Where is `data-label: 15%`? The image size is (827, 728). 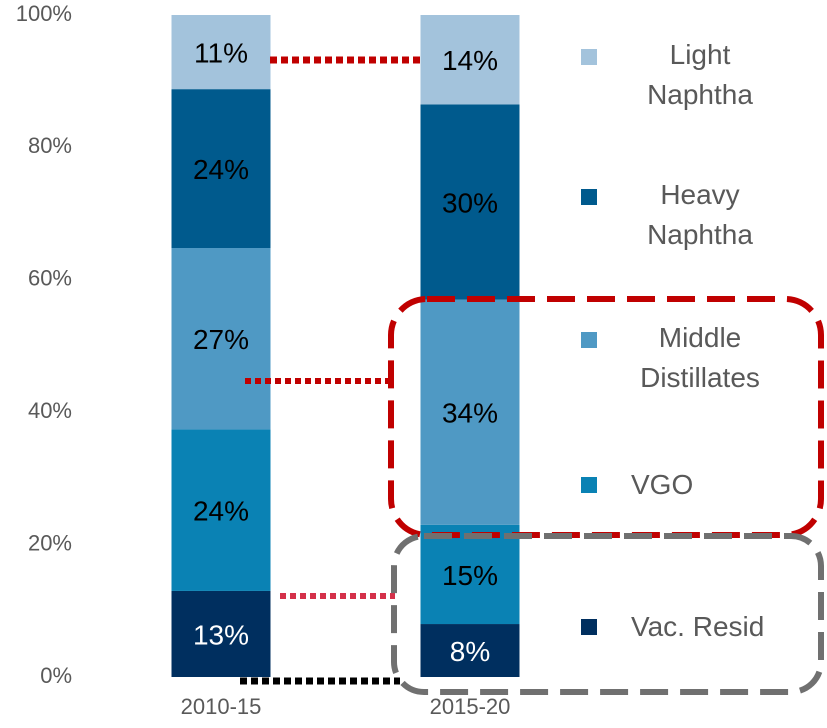
data-label: 15% is located at coordinates (470, 575).